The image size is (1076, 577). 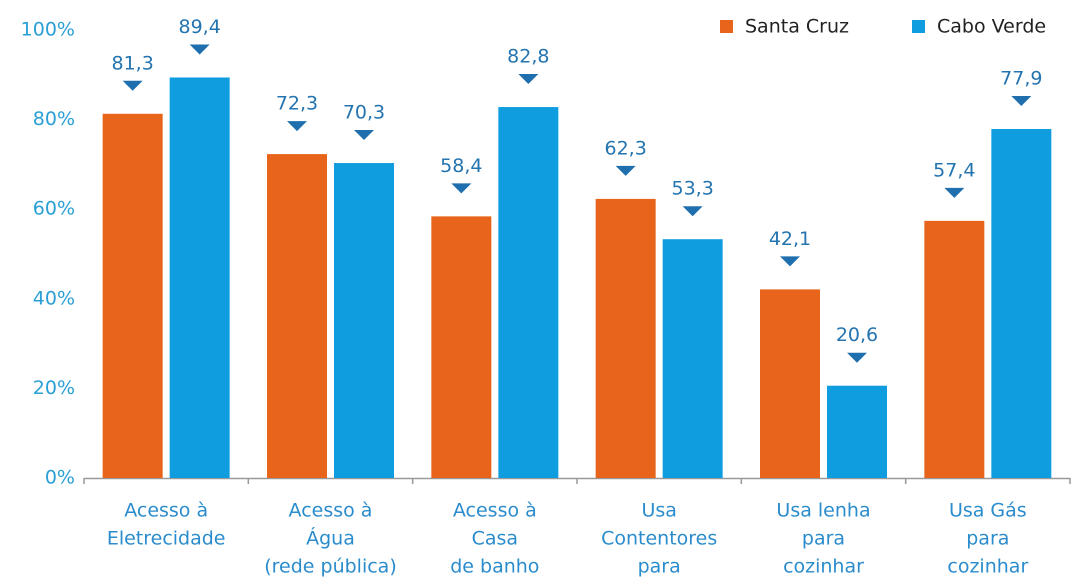 I want to click on x-tick-label: Água, so click(x=330, y=538).